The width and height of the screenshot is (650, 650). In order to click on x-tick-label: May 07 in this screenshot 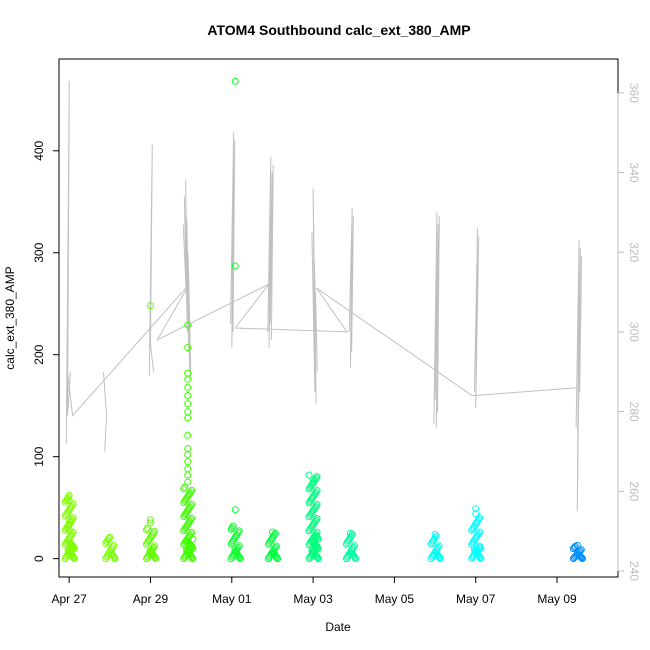, I will do `click(476, 599)`.